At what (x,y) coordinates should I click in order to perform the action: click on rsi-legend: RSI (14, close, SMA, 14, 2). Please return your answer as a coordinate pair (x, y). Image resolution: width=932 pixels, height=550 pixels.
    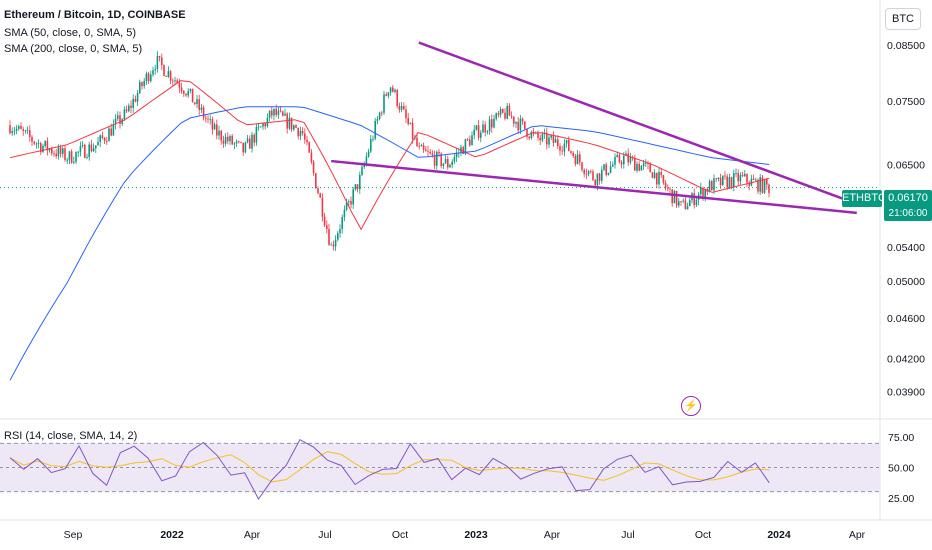
    Looking at the image, I should click on (71, 436).